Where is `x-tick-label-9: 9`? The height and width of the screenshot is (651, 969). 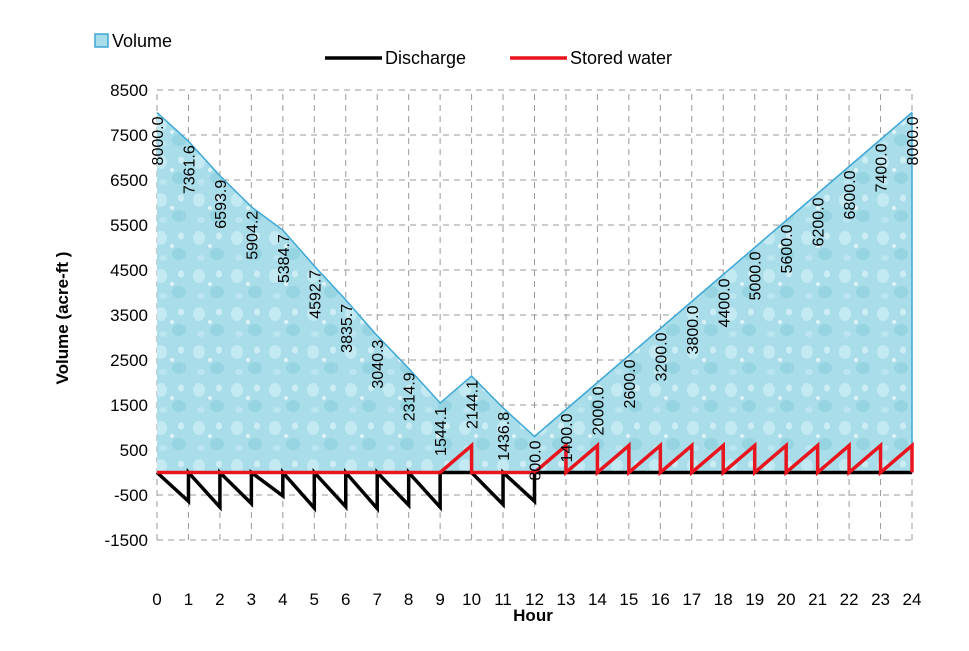 x-tick-label-9: 9 is located at coordinates (439, 599).